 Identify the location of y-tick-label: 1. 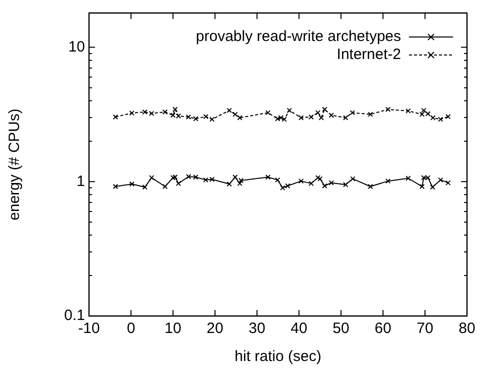
(80, 181).